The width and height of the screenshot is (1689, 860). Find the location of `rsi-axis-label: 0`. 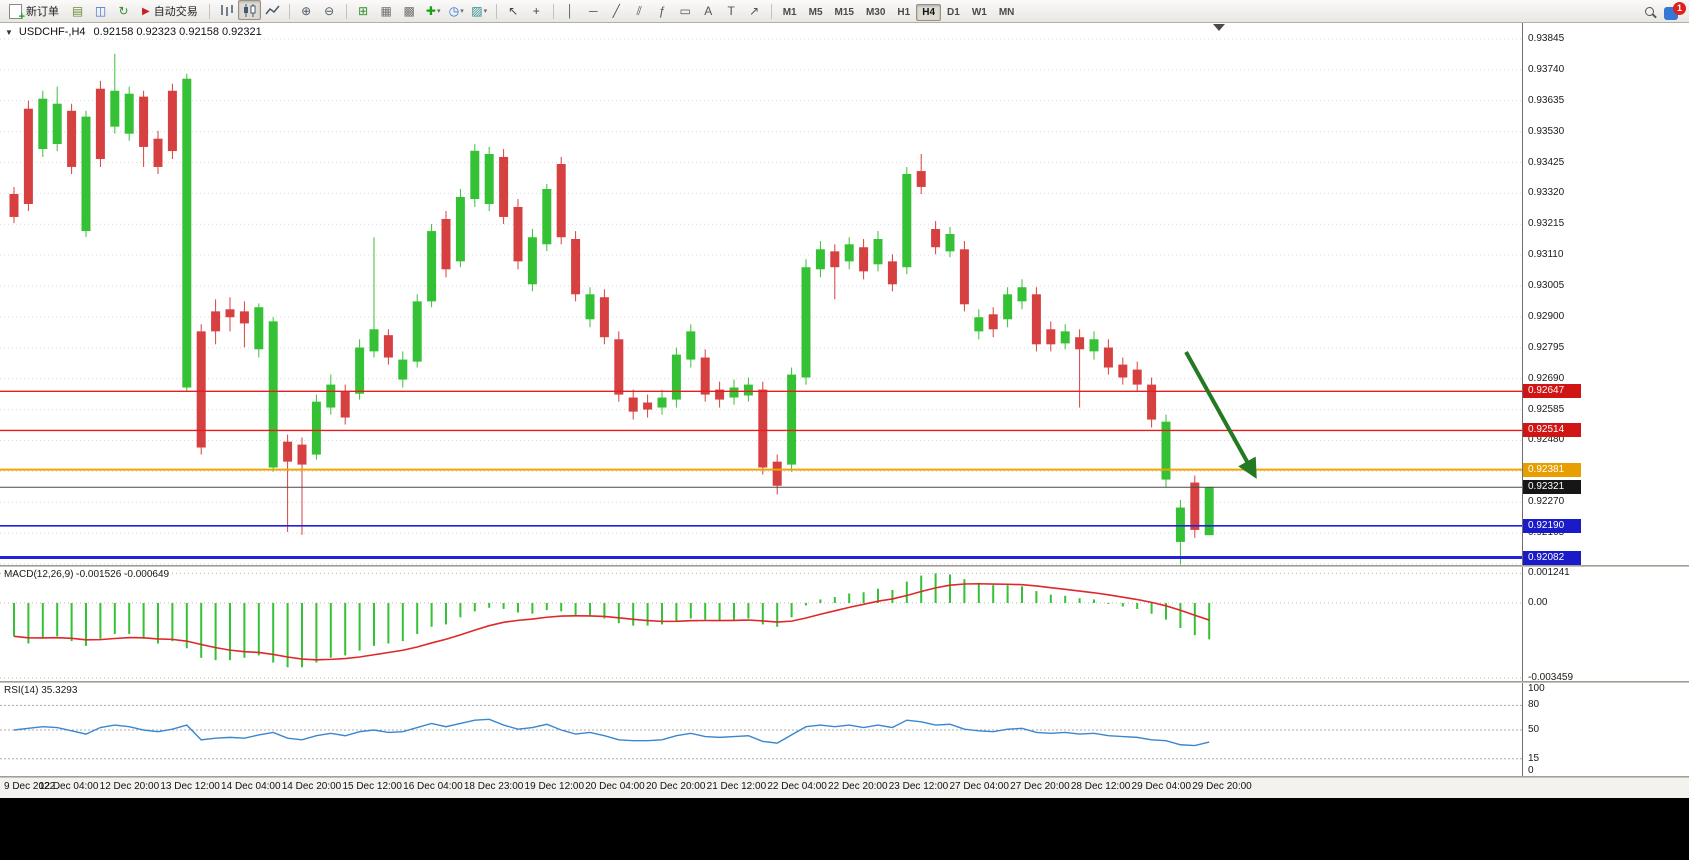

rsi-axis-label: 0 is located at coordinates (1531, 770).